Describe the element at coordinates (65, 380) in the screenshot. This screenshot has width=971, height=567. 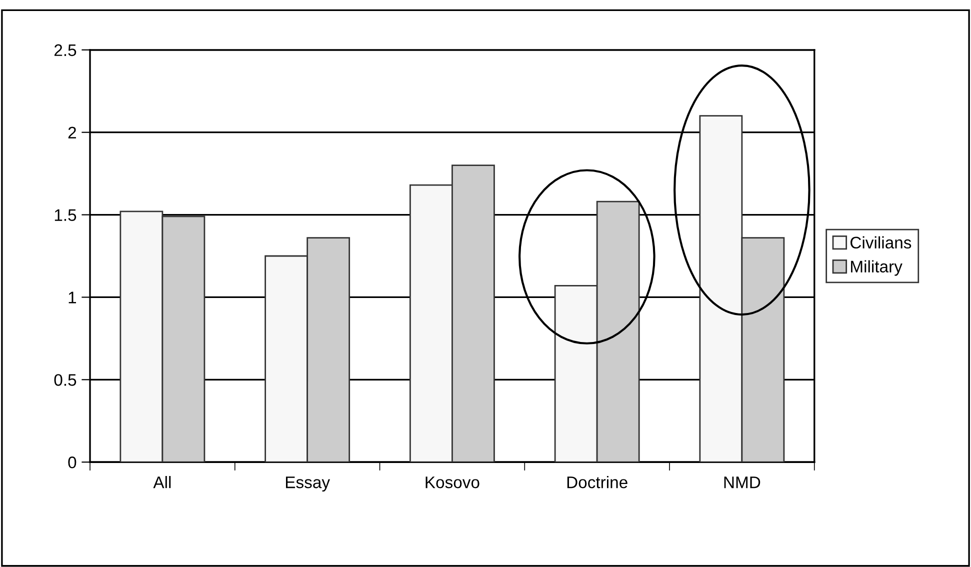
I see `y-tick-label: 0.5` at that location.